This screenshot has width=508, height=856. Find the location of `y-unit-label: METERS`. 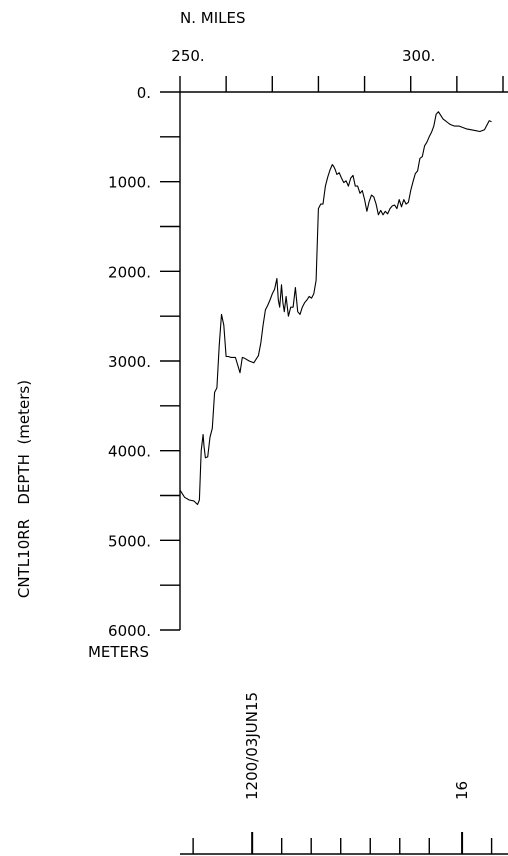

y-unit-label: METERS is located at coordinates (118, 652).